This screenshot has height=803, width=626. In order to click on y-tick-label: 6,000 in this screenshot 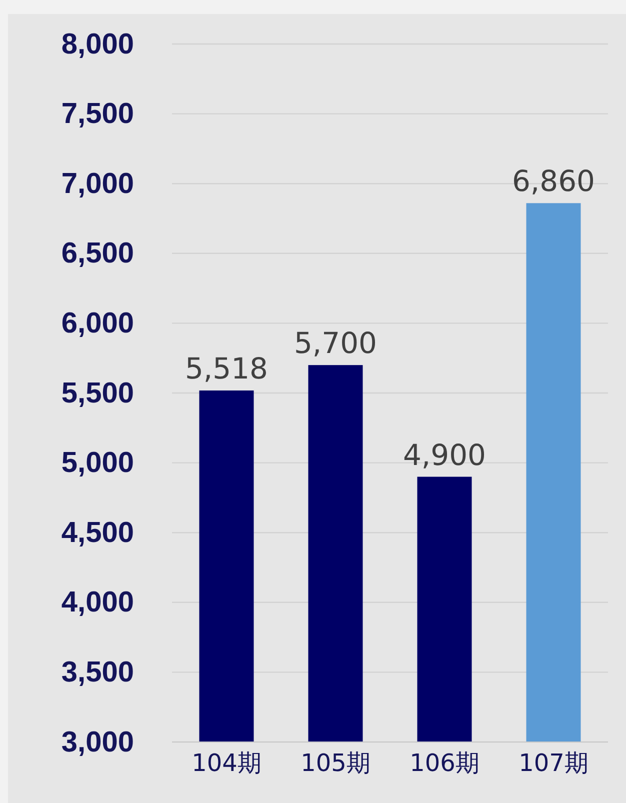, I will do `click(97, 323)`.